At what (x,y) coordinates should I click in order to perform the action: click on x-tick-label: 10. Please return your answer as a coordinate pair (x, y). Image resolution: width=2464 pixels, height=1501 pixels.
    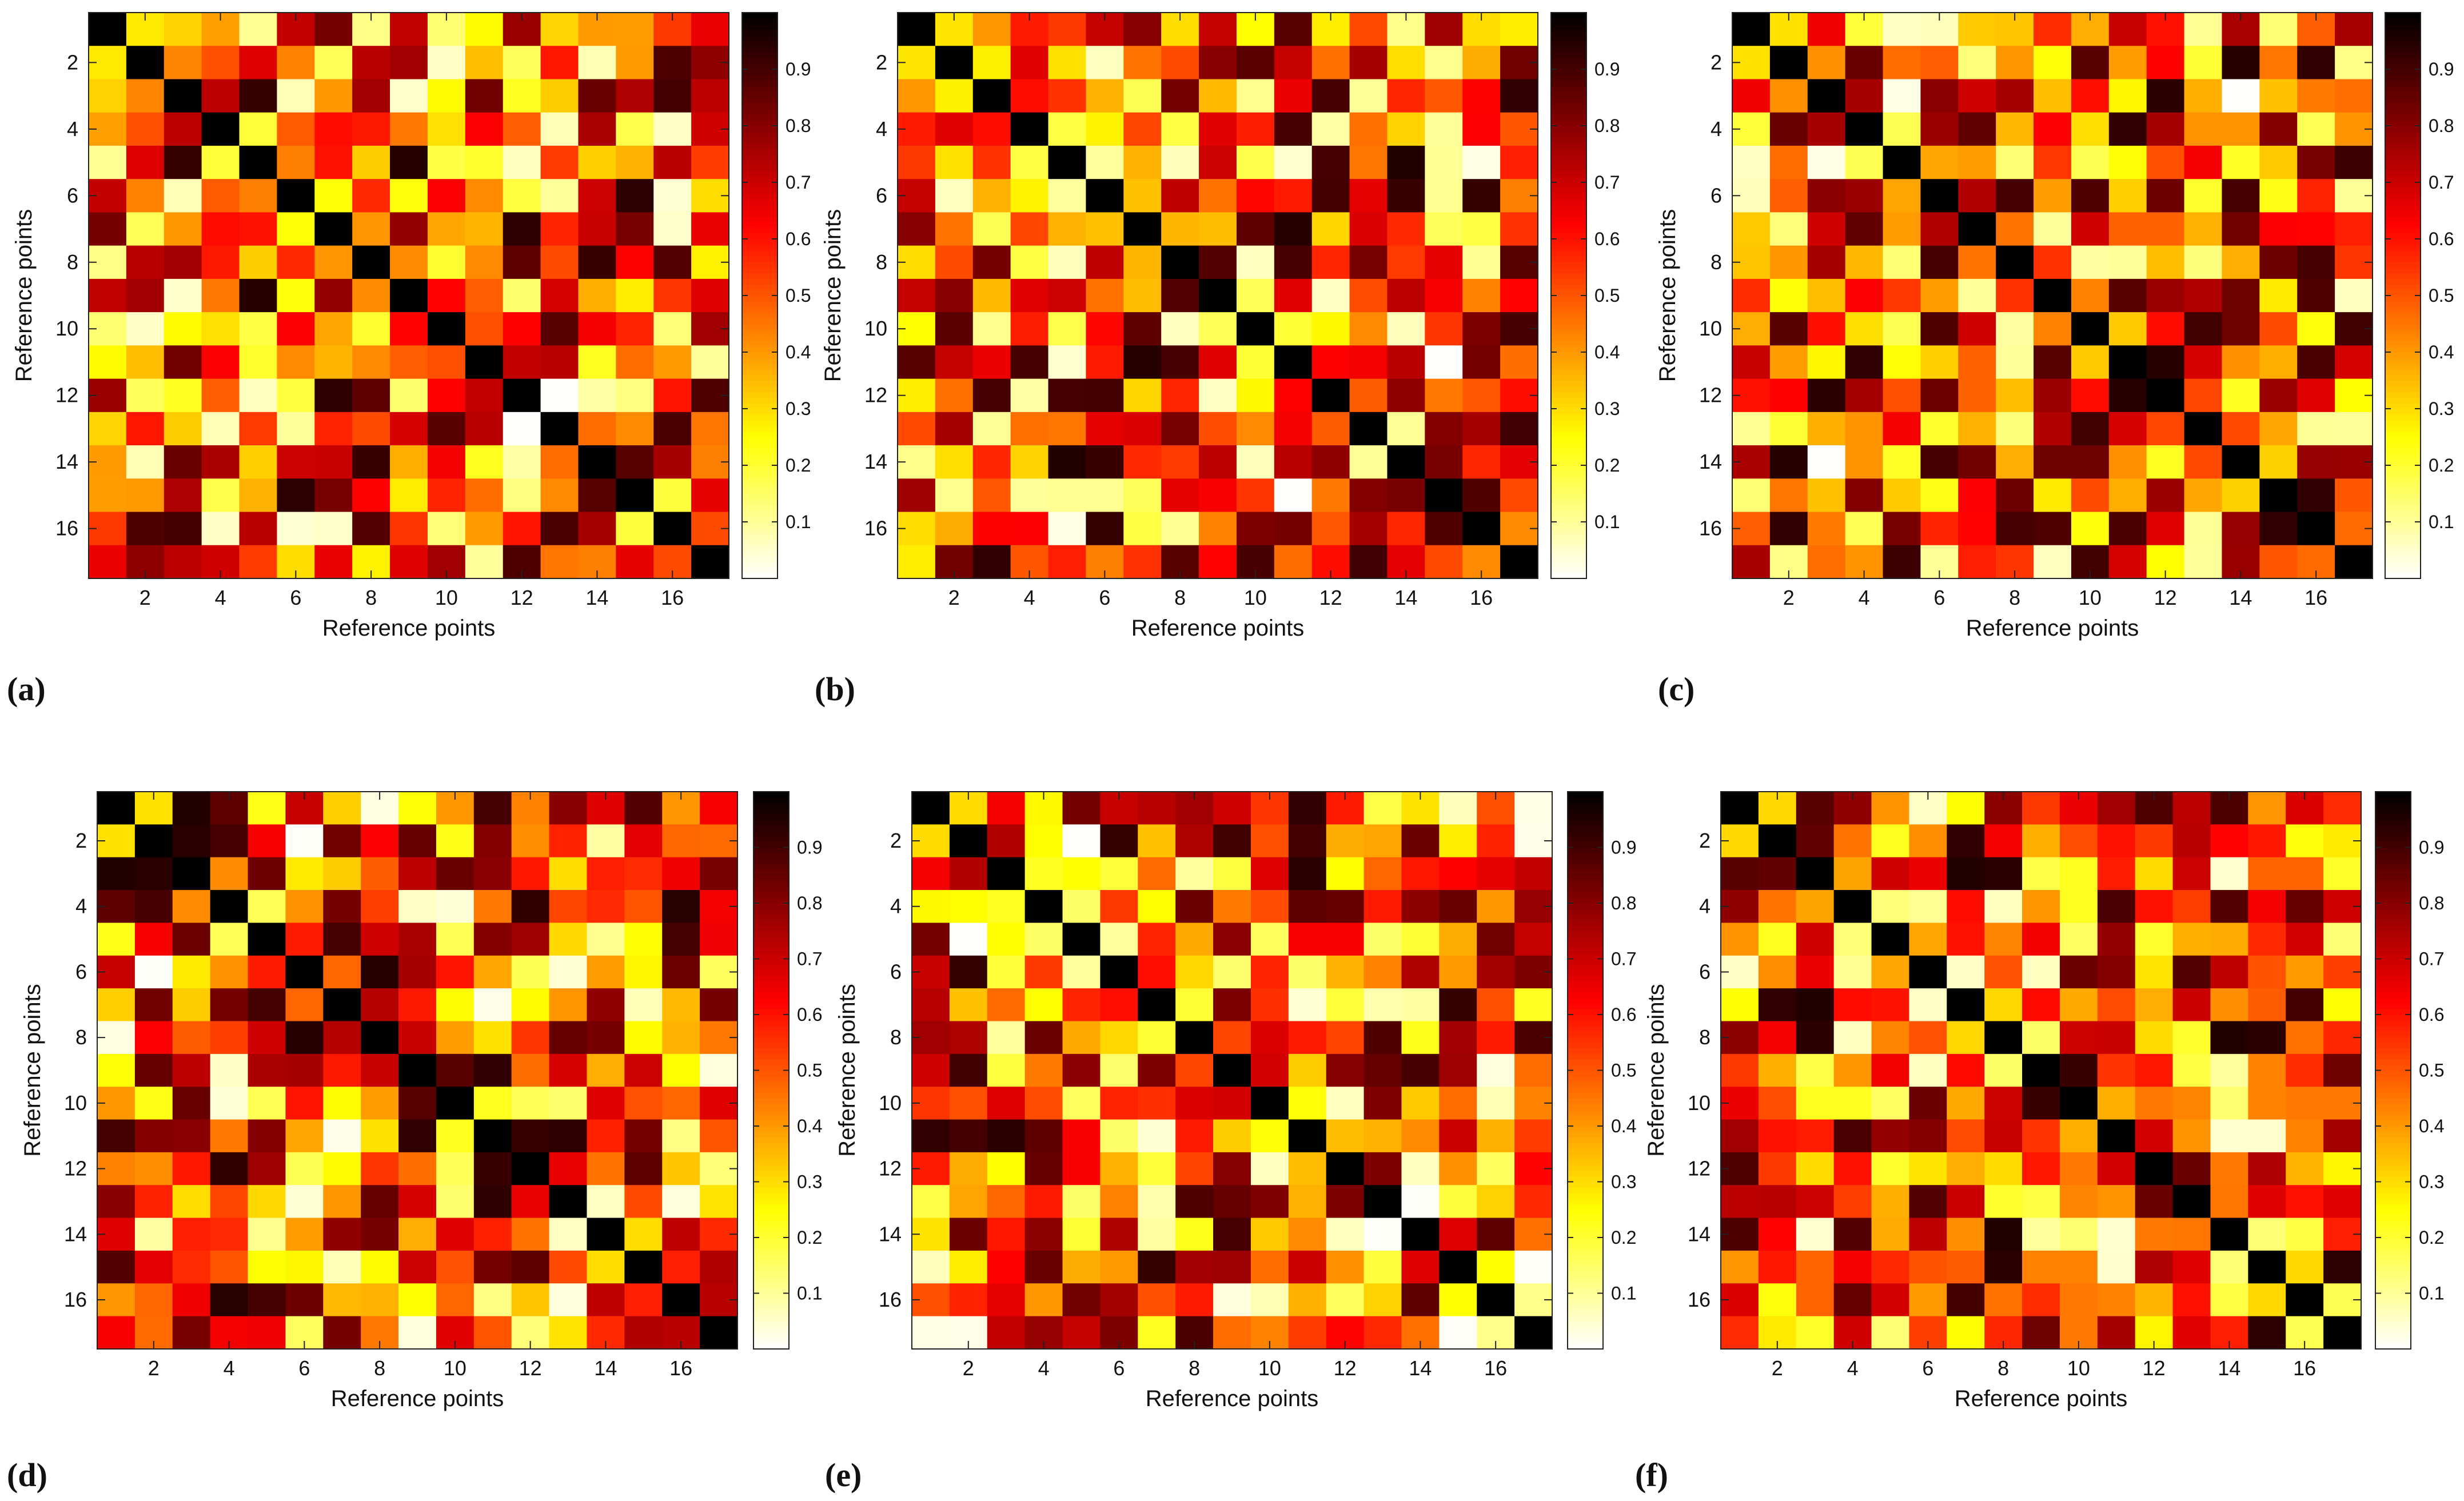
    Looking at the image, I should click on (2078, 1368).